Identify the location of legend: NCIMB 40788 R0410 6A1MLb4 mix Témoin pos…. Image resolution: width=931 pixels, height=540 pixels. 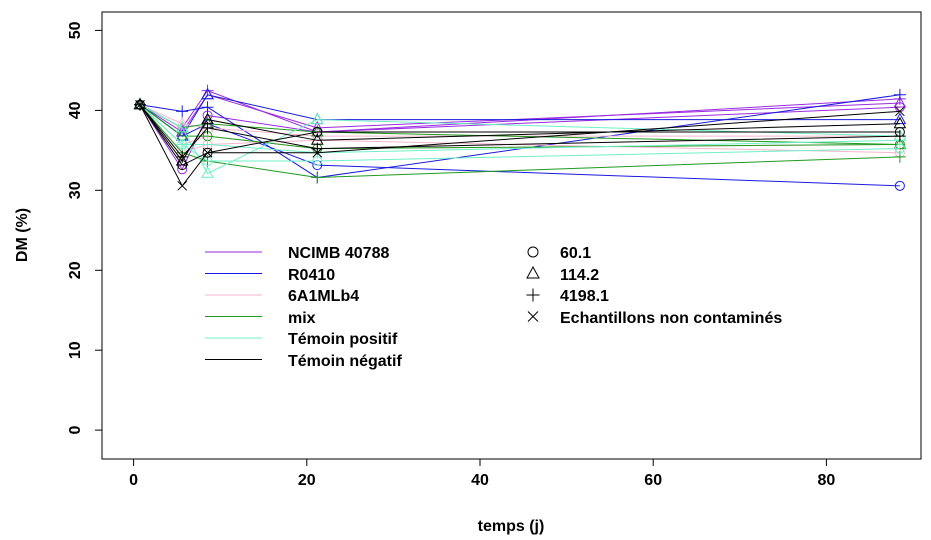
(493, 307).